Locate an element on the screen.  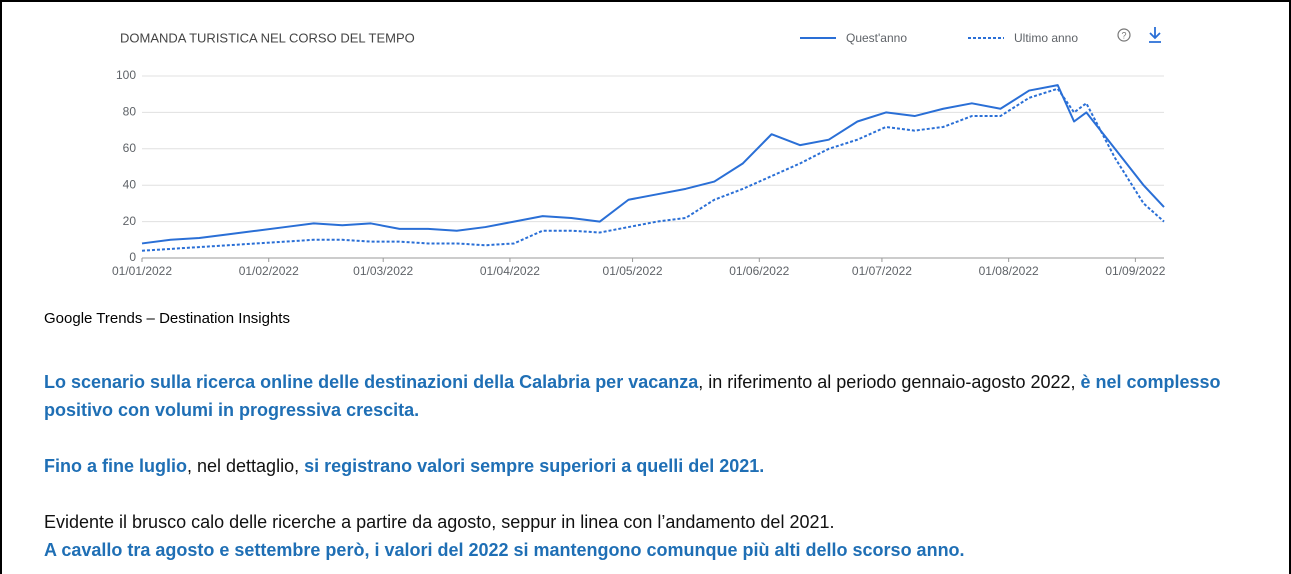
legend-label: Ultimo anno is located at coordinates (1046, 38).